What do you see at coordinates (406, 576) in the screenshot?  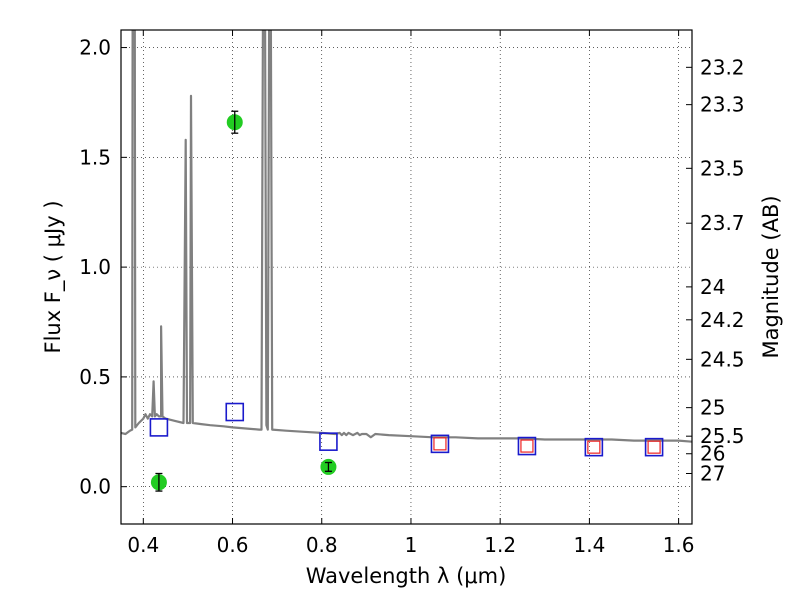 I see `x-axis-label: Wavelength λ (μm)` at bounding box center [406, 576].